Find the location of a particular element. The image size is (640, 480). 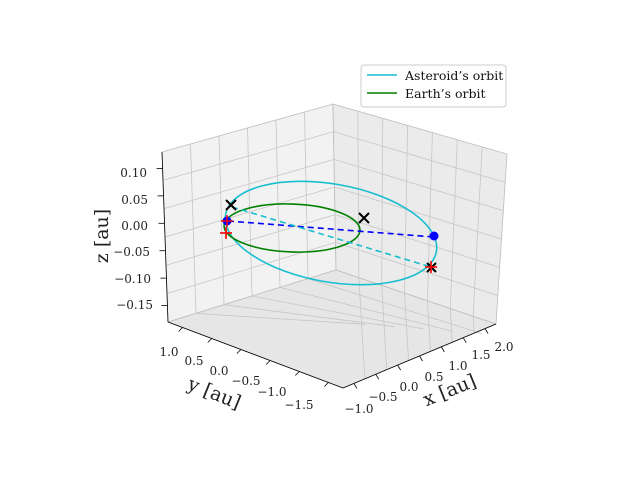

y-tick-label: −1.0 is located at coordinates (271, 392).